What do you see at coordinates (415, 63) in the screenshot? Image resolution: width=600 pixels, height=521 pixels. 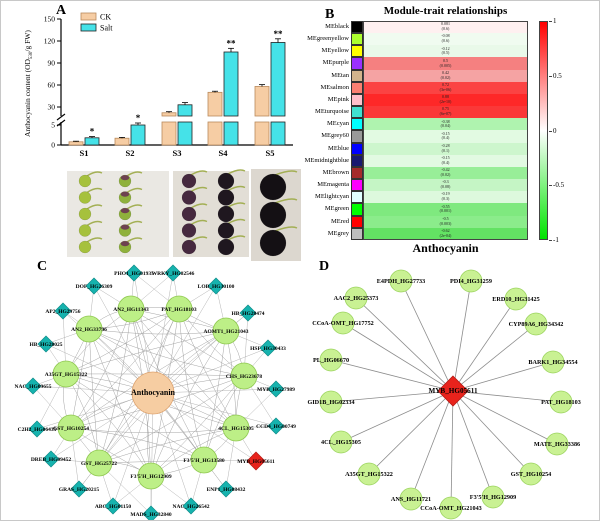 I see `heatmap-row-mepurple: MEpurple 0.5 (0.005)` at bounding box center [415, 63].